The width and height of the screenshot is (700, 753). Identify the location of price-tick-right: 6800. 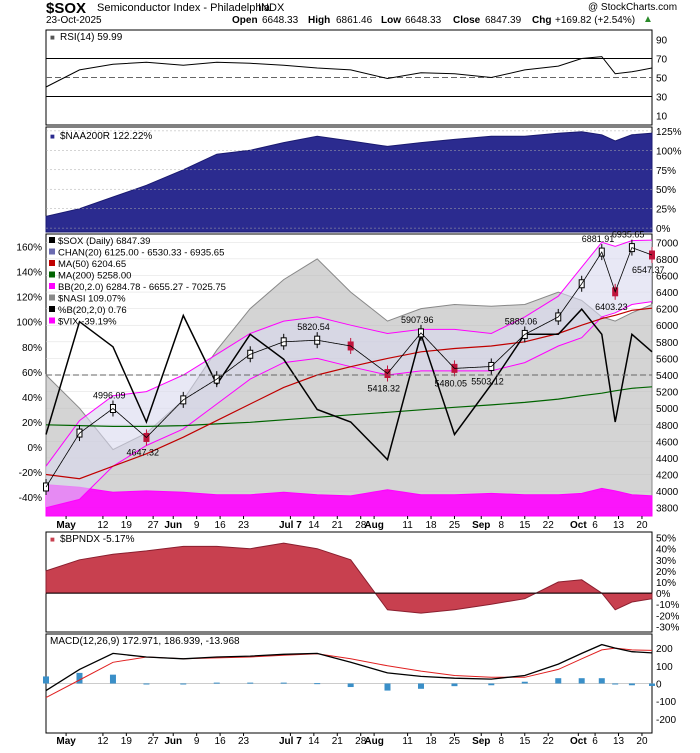
(667, 260).